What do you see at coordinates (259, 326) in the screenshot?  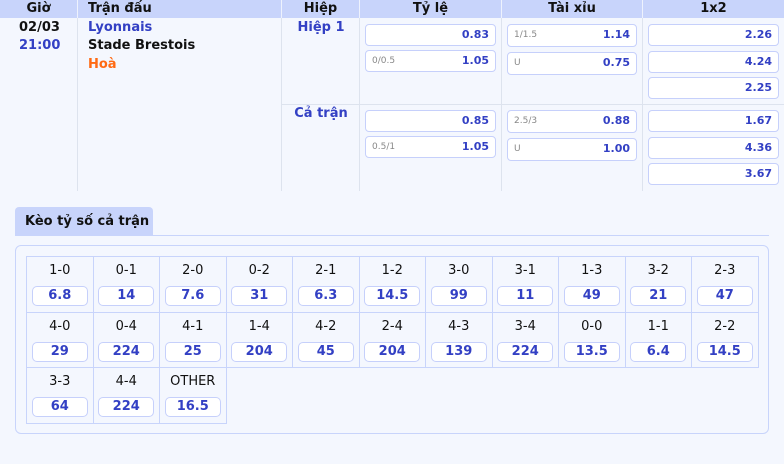 I see `score-label: 1-4` at bounding box center [259, 326].